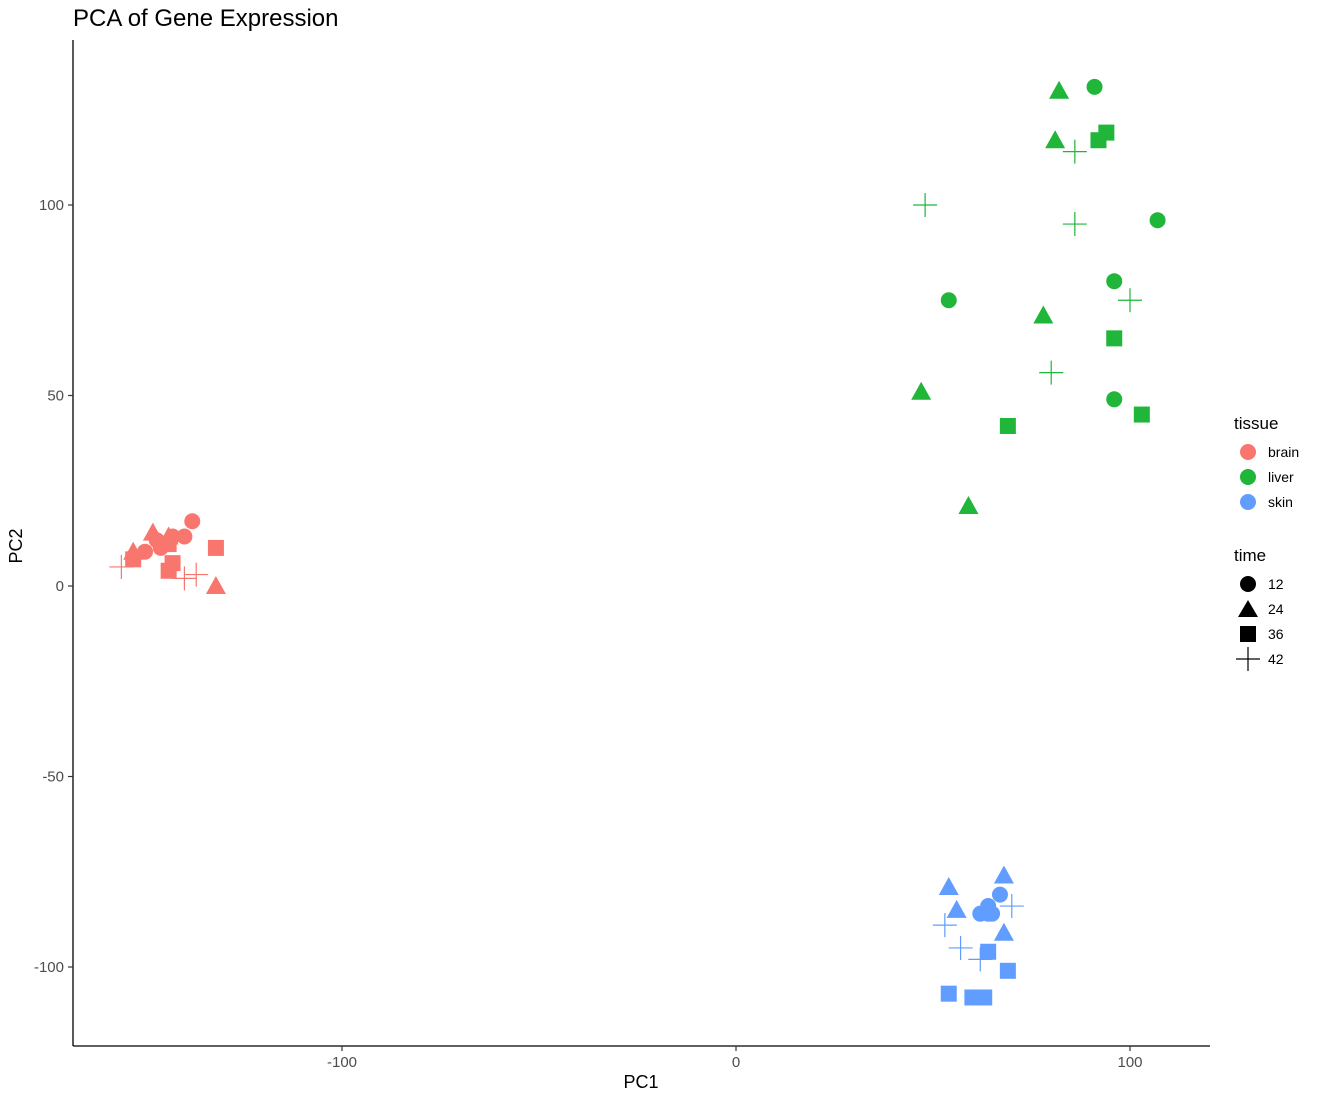 The height and width of the screenshot is (1100, 1320). Describe the element at coordinates (1276, 584) in the screenshot. I see `legend-label-12: 12` at that location.